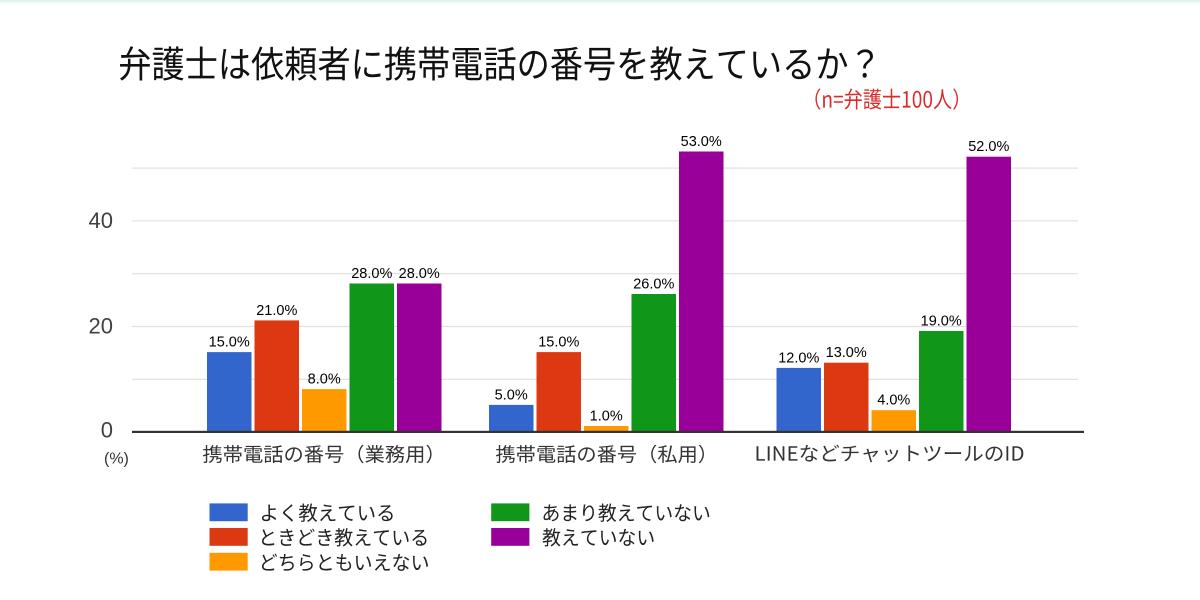  I want to click on svg-text: 13.0%, so click(846, 353).